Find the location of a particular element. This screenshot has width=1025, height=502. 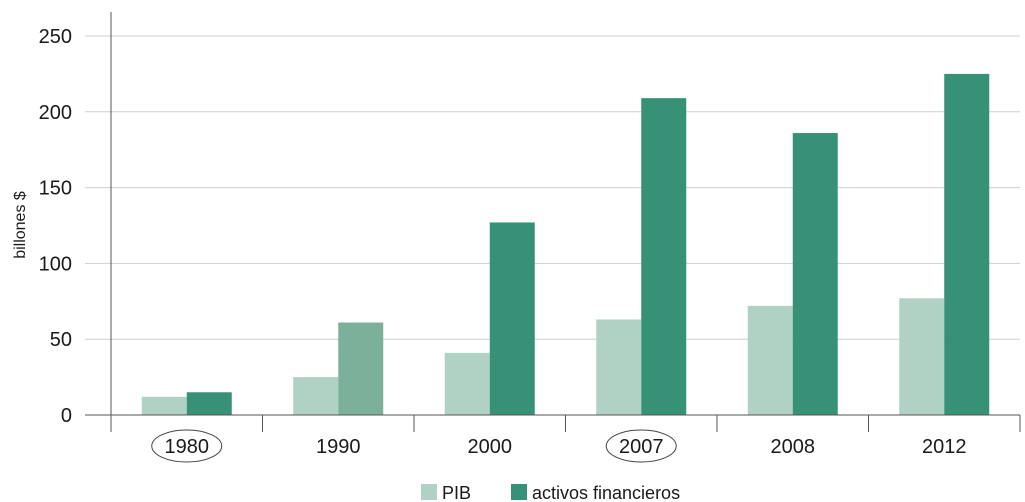

y-tick-label: 200 is located at coordinates (55, 113).